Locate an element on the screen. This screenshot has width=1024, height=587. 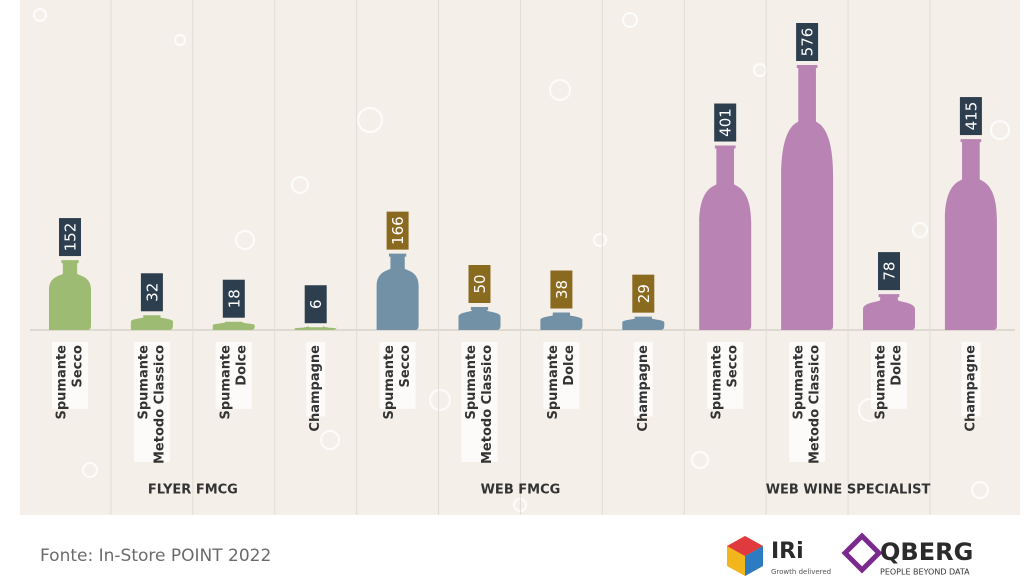
value-label: 6 is located at coordinates (315, 304).